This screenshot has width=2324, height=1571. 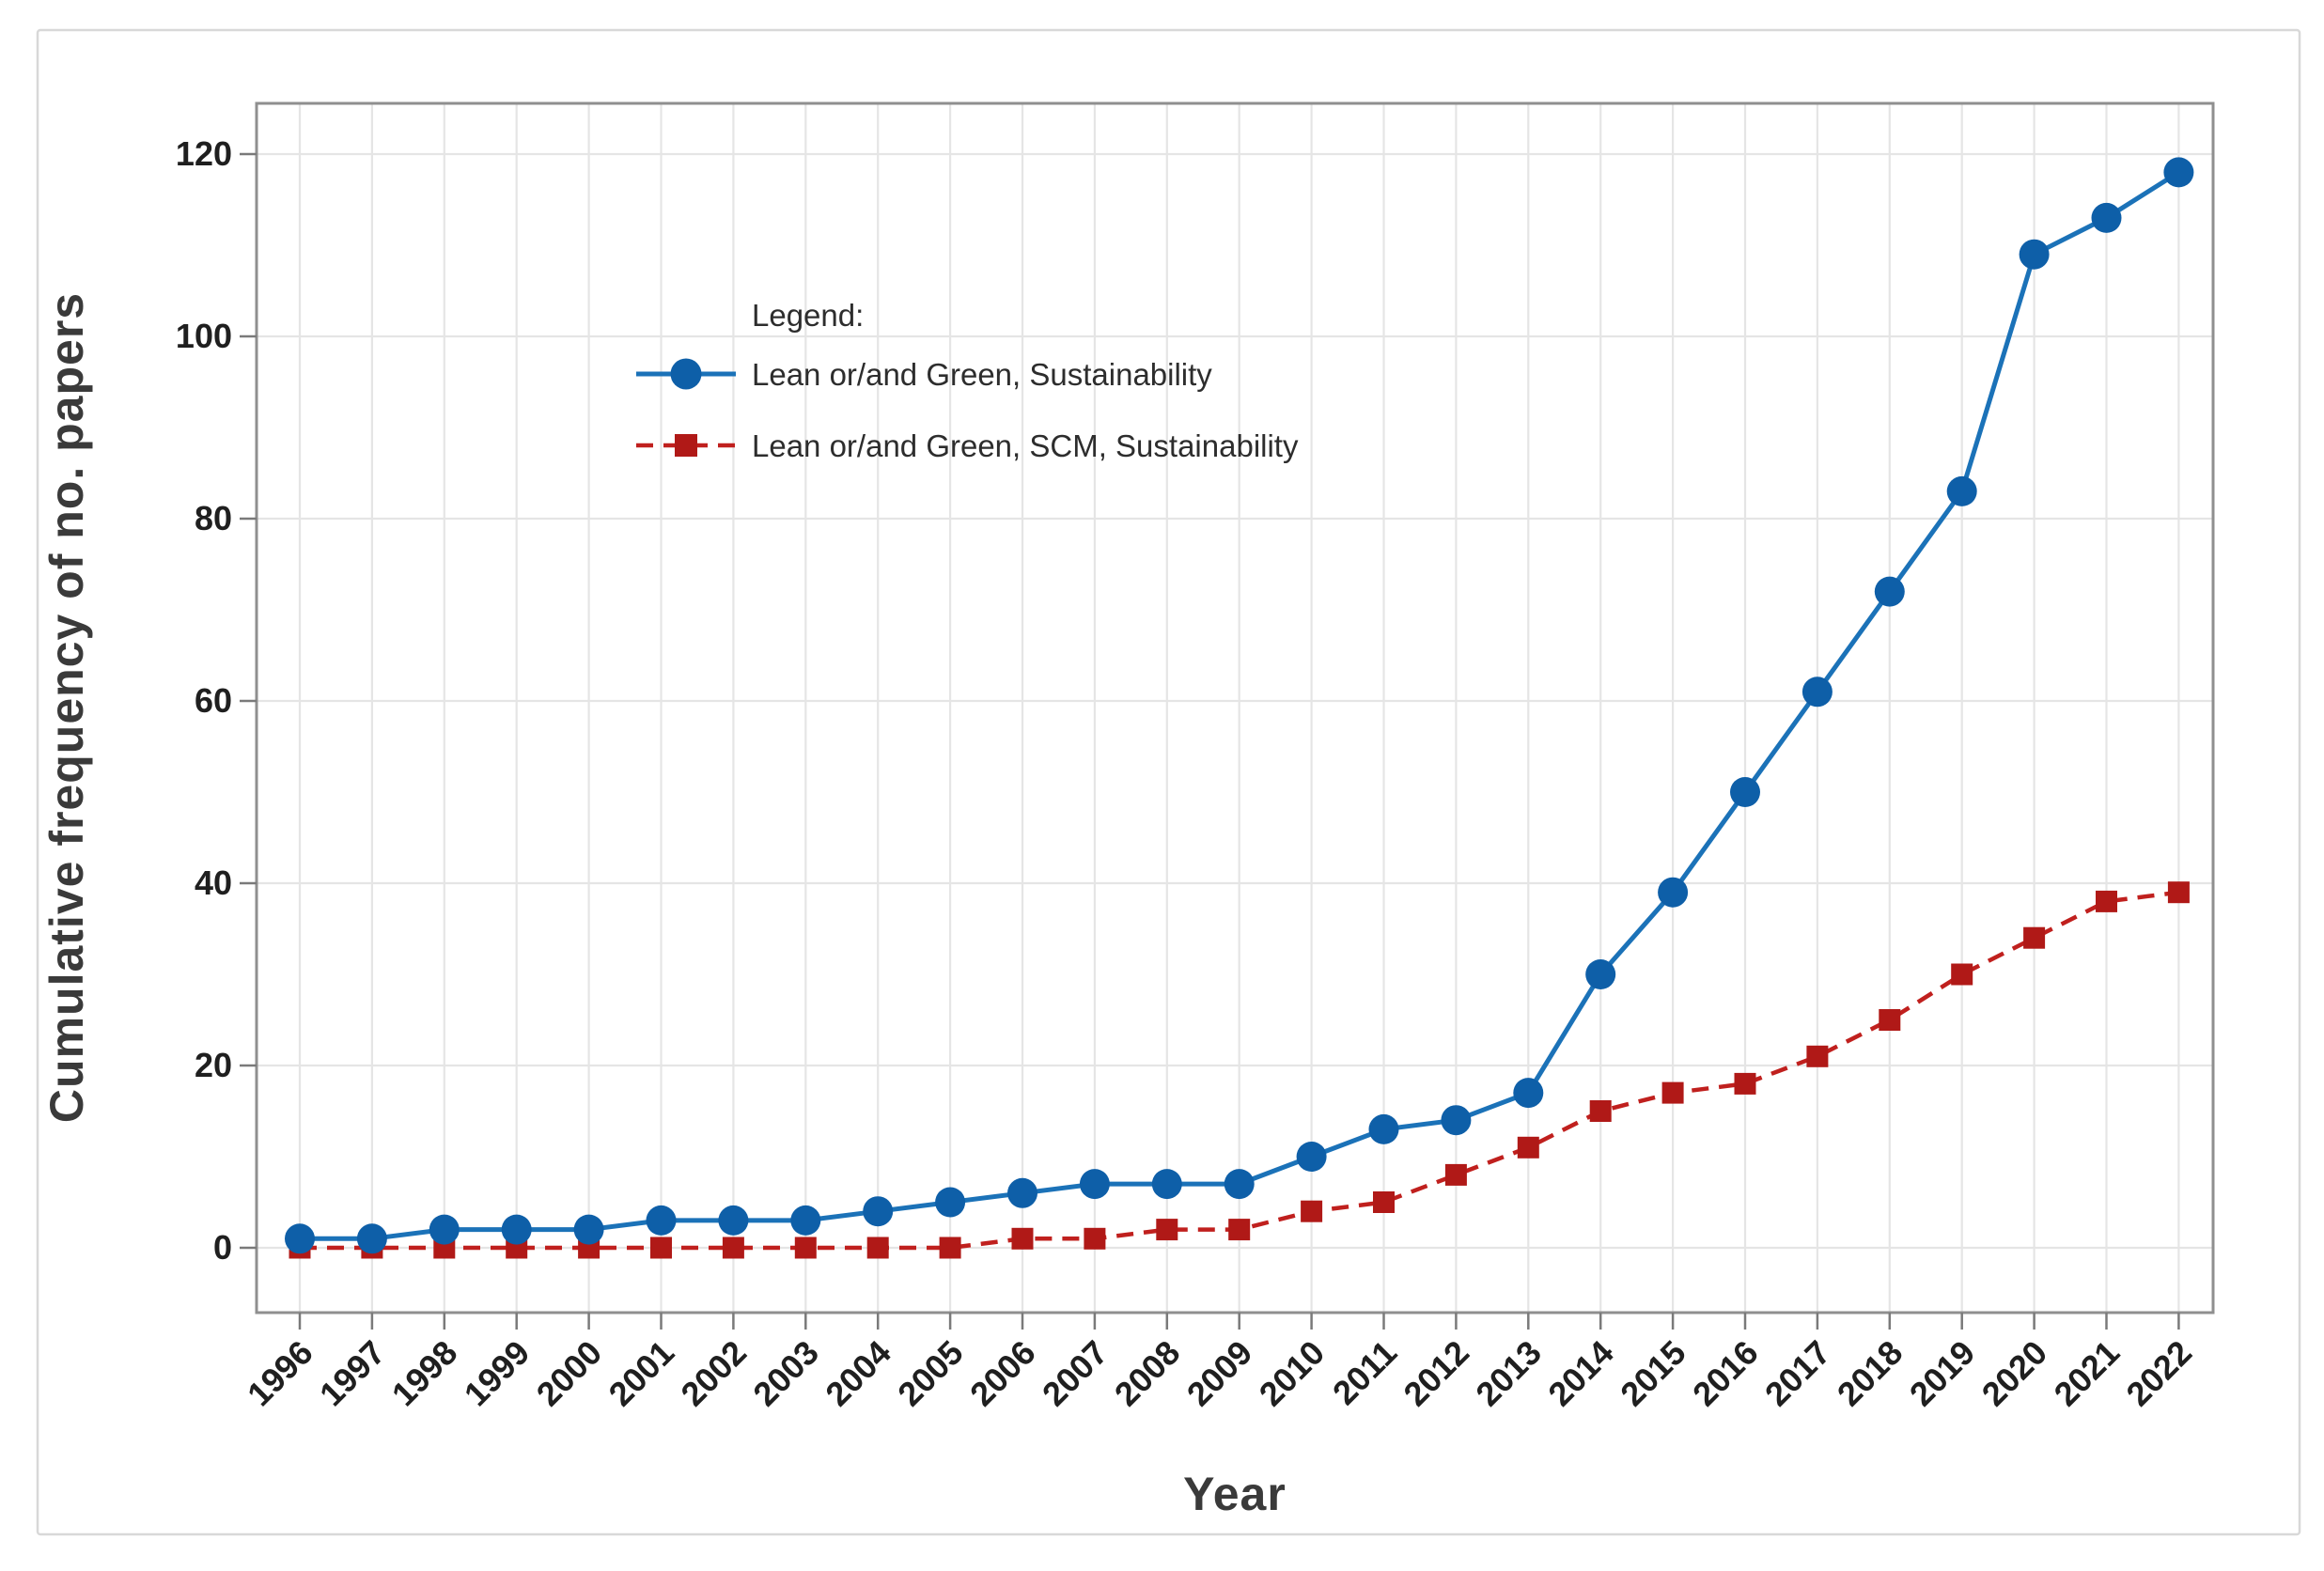 What do you see at coordinates (686, 374) in the screenshot?
I see `legend-marker-circle-icon` at bounding box center [686, 374].